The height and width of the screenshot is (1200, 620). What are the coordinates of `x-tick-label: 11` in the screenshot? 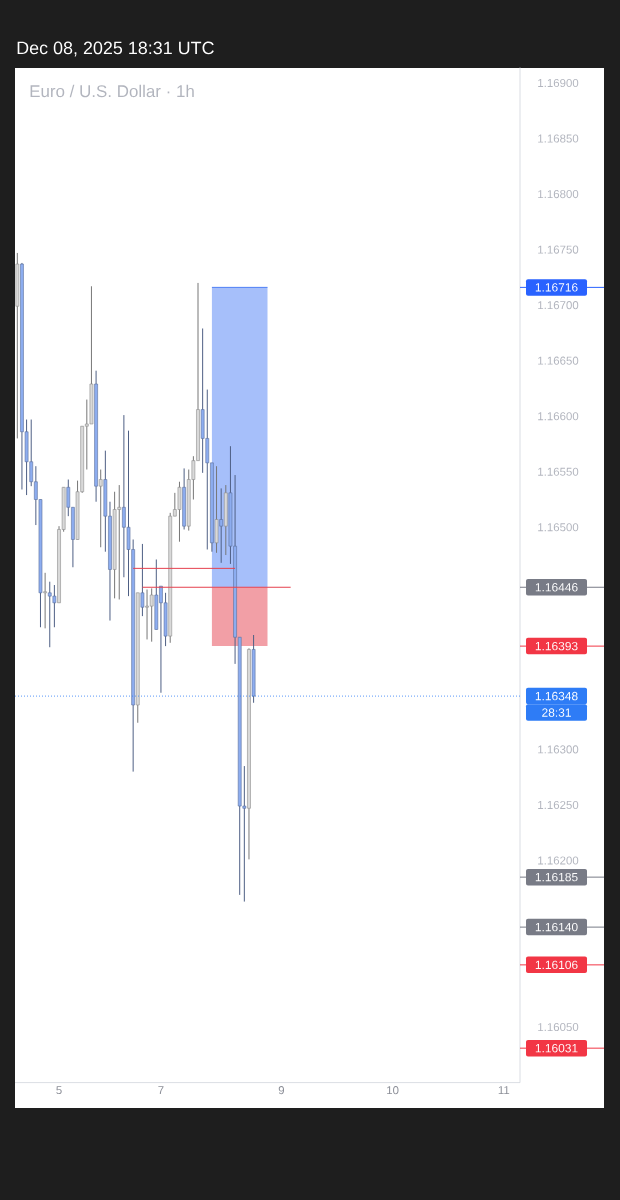 It's located at (504, 1090).